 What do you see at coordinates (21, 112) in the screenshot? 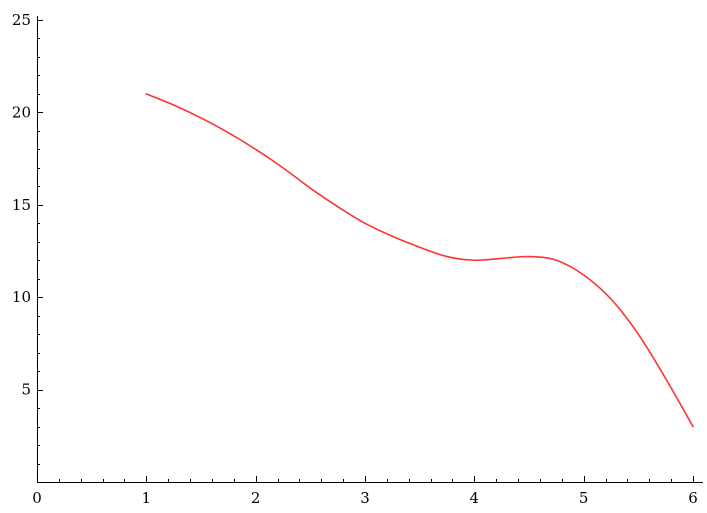
I see `y-tick-label: 20` at bounding box center [21, 112].